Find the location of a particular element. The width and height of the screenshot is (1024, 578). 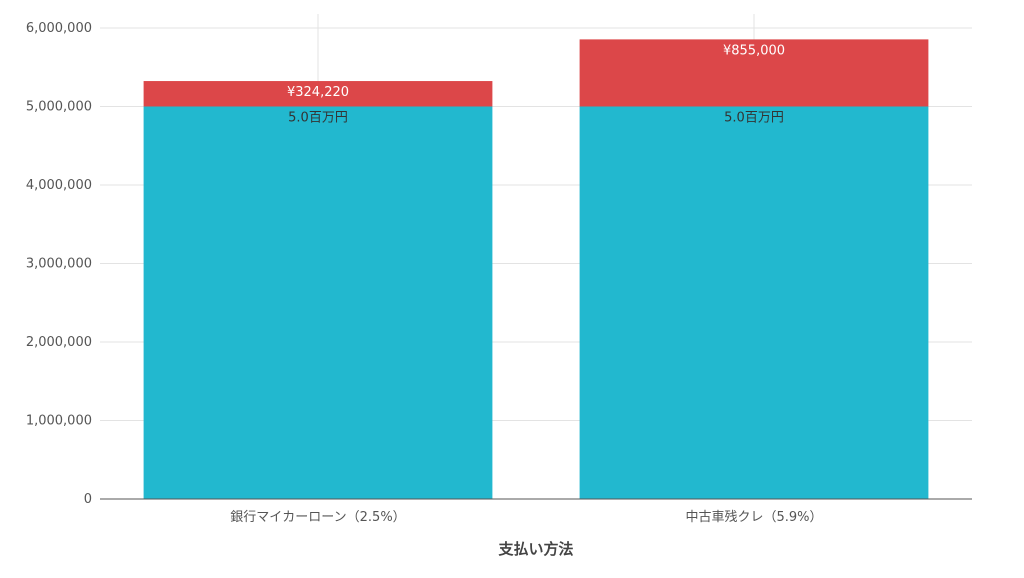

x-axis-title: 支払い方法 is located at coordinates (535, 549).